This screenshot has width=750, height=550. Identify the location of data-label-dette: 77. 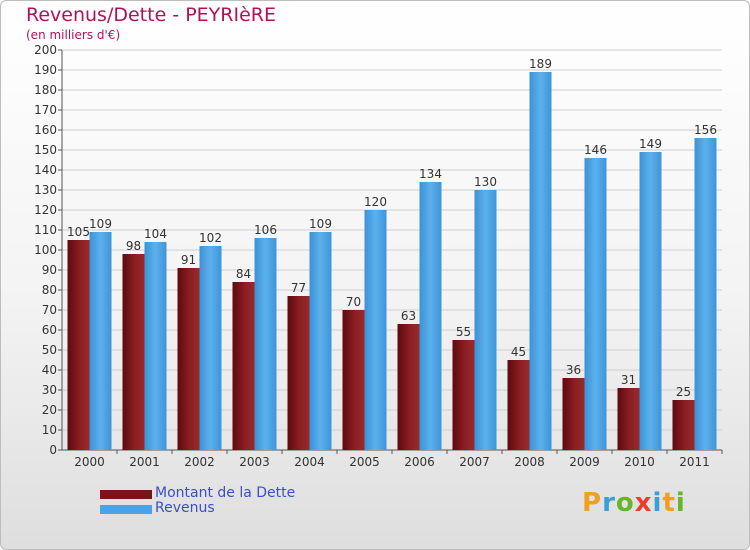
(298, 288).